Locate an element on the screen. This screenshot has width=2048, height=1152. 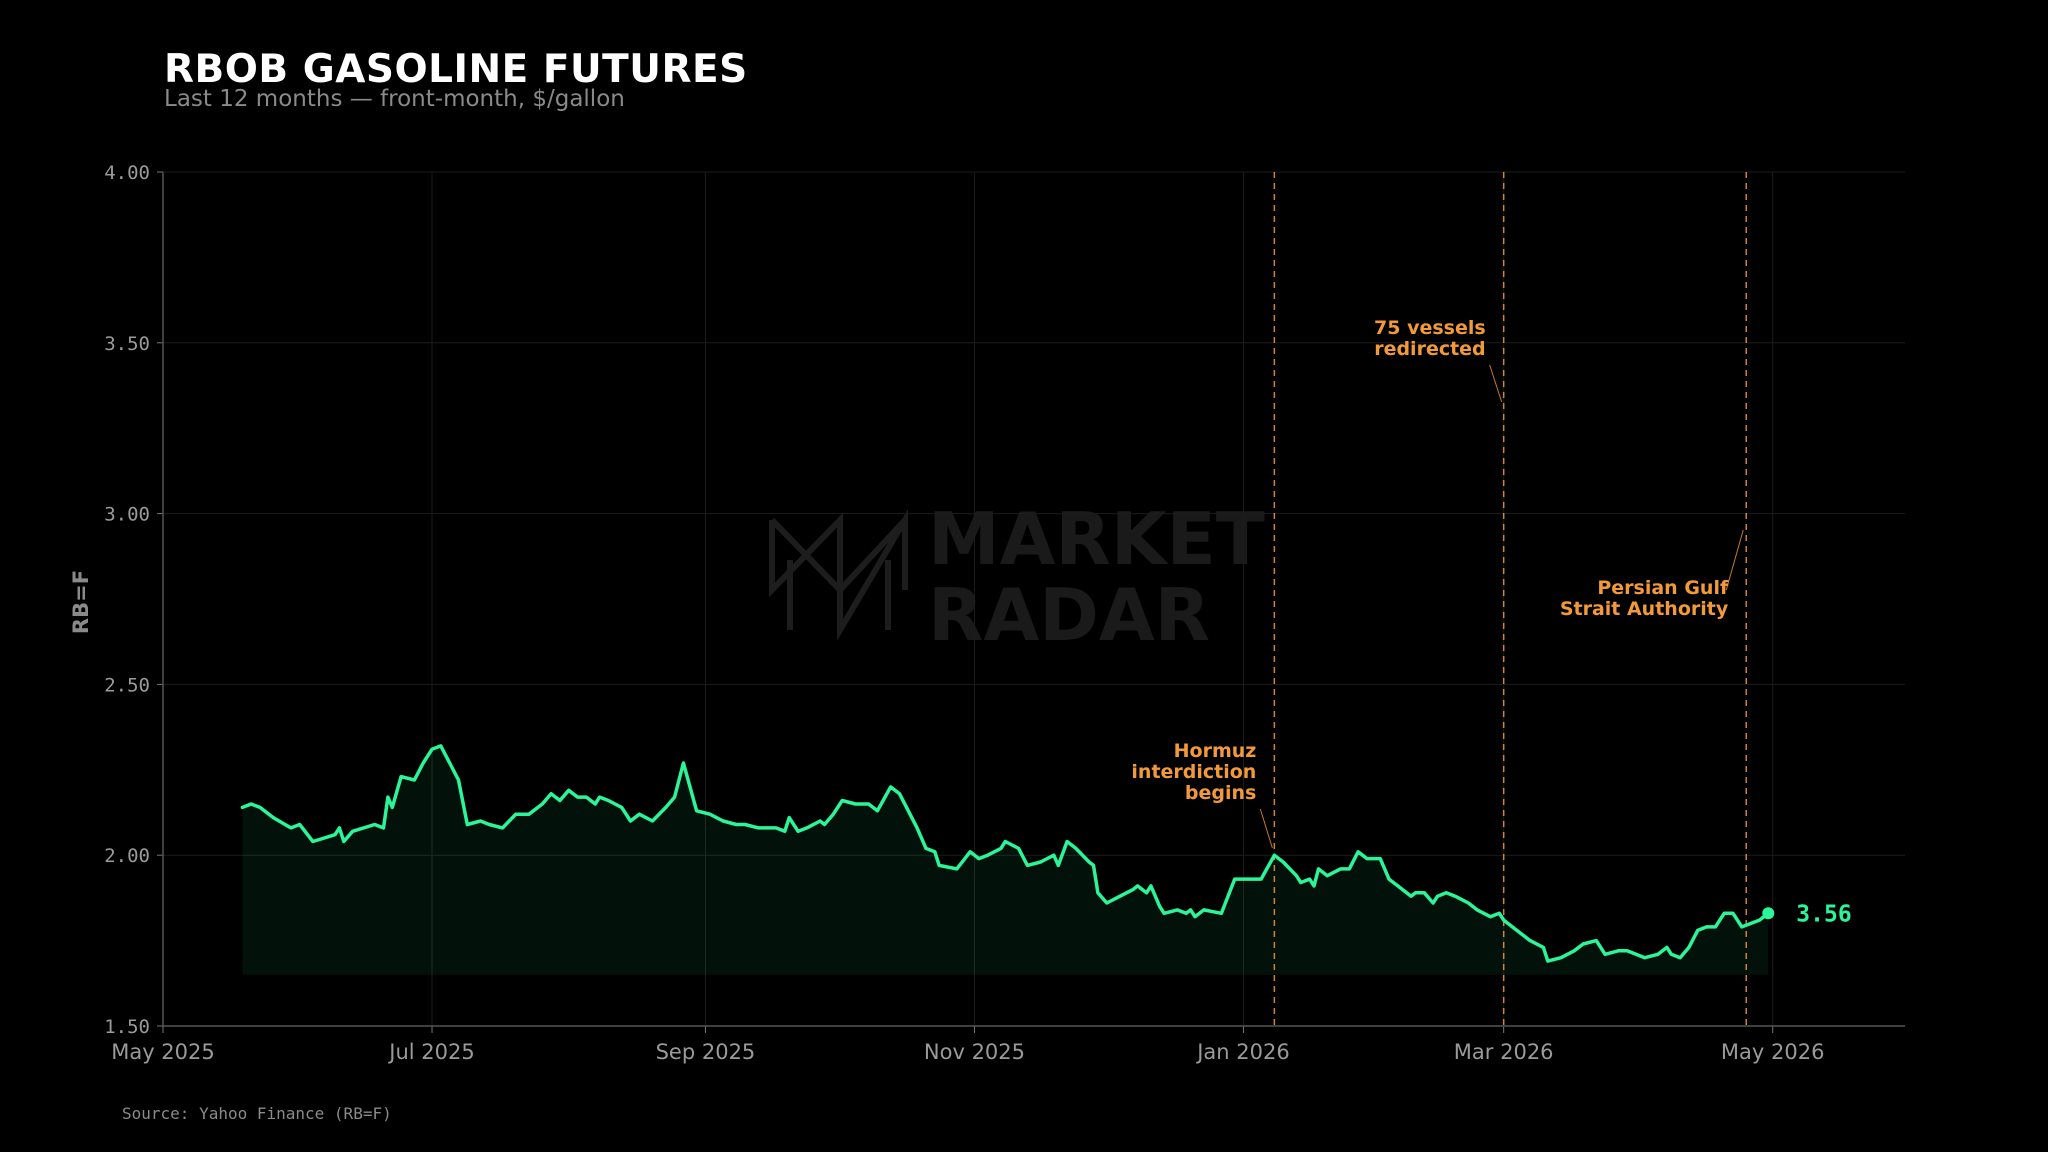
y-tick-label: 2.00 is located at coordinates (127, 856).